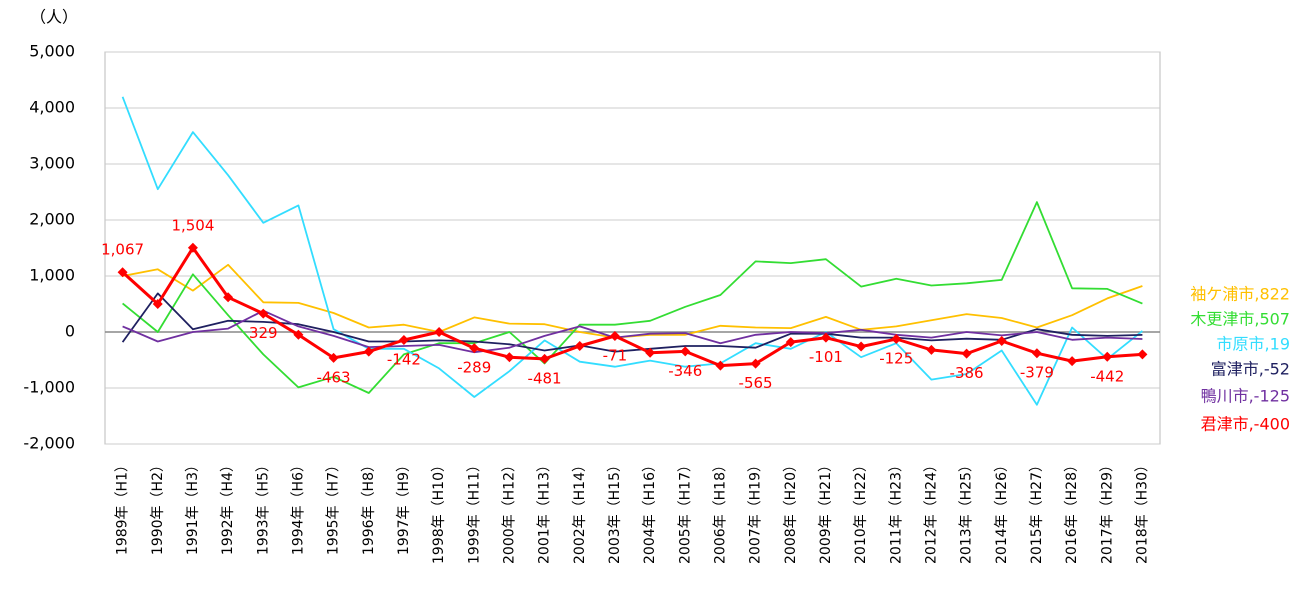  What do you see at coordinates (896, 359) in the screenshot?
I see `data-label: -125` at bounding box center [896, 359].